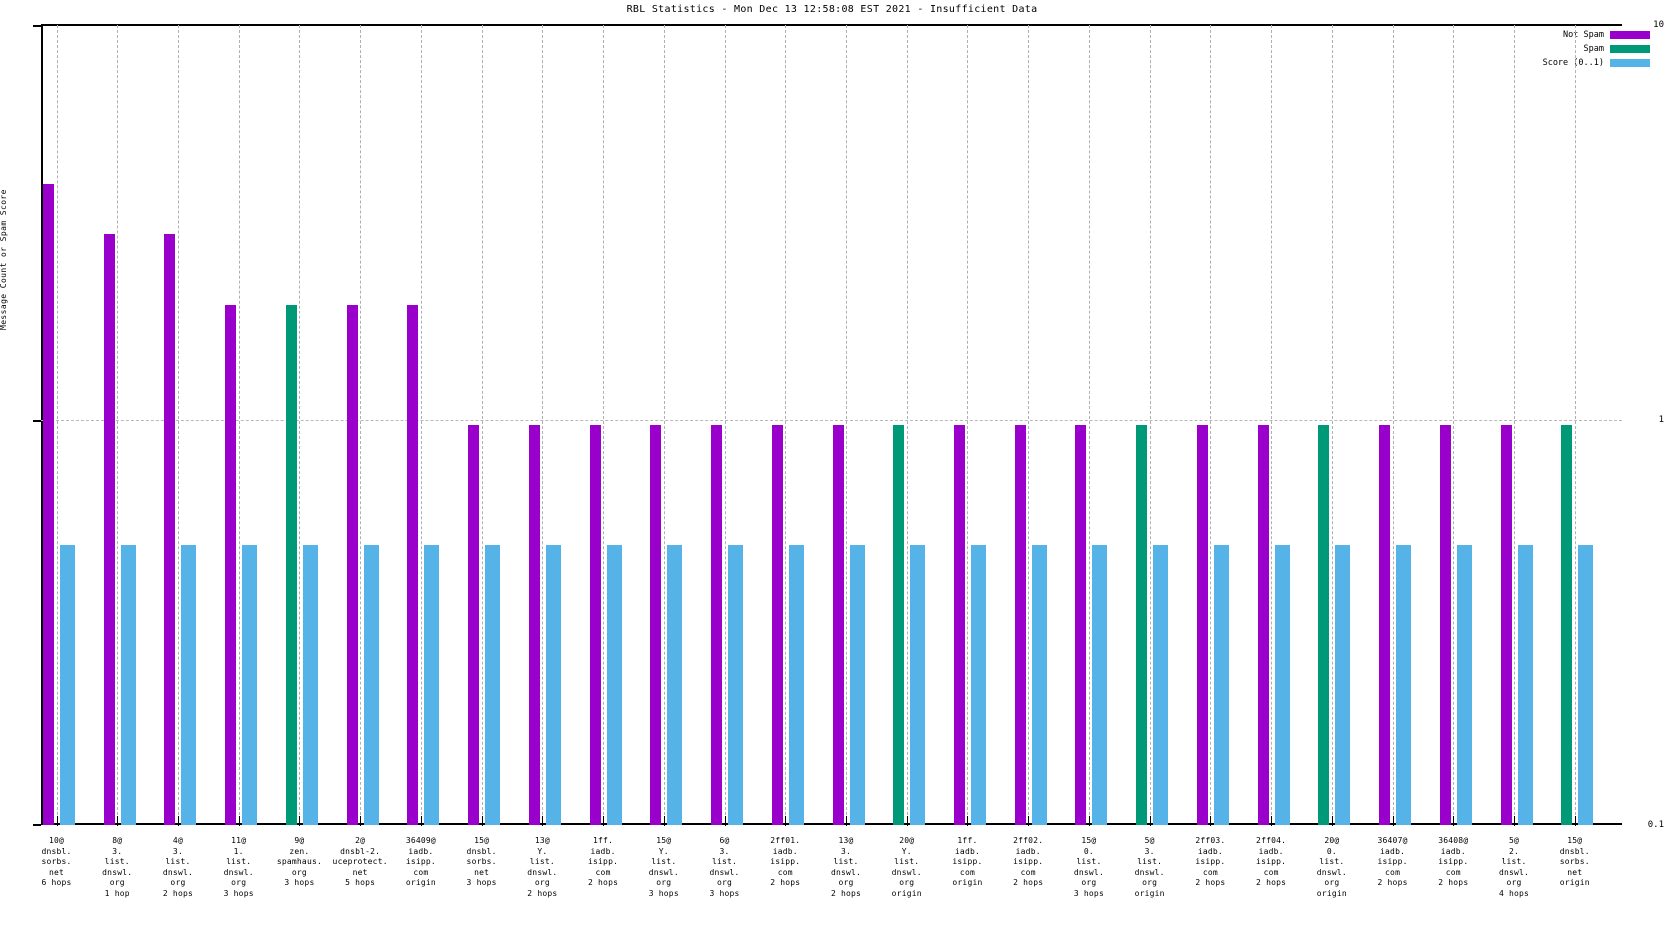 This screenshot has height=936, width=1664. Describe the element at coordinates (831, 25) in the screenshot. I see `plot-top-border` at that location.